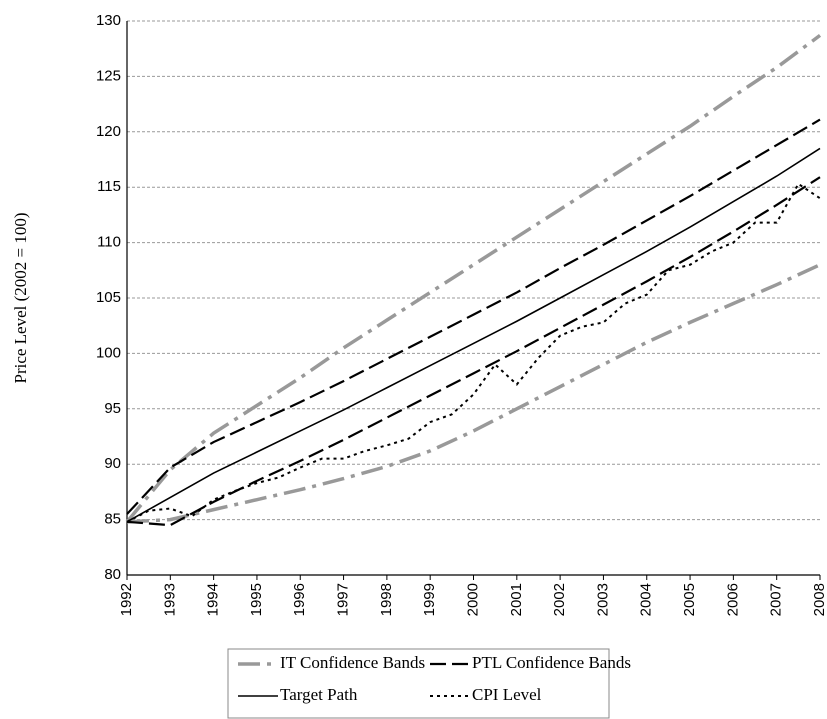 Image resolution: width=827 pixels, height=719 pixels. What do you see at coordinates (429, 599) in the screenshot?
I see `x-tick-label: 1999` at bounding box center [429, 599].